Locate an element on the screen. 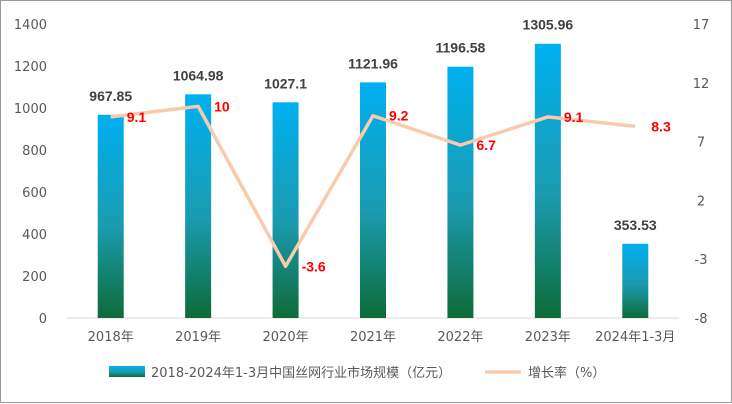 The height and width of the screenshot is (404, 732). y-right-tick-label: 12 is located at coordinates (701, 84).